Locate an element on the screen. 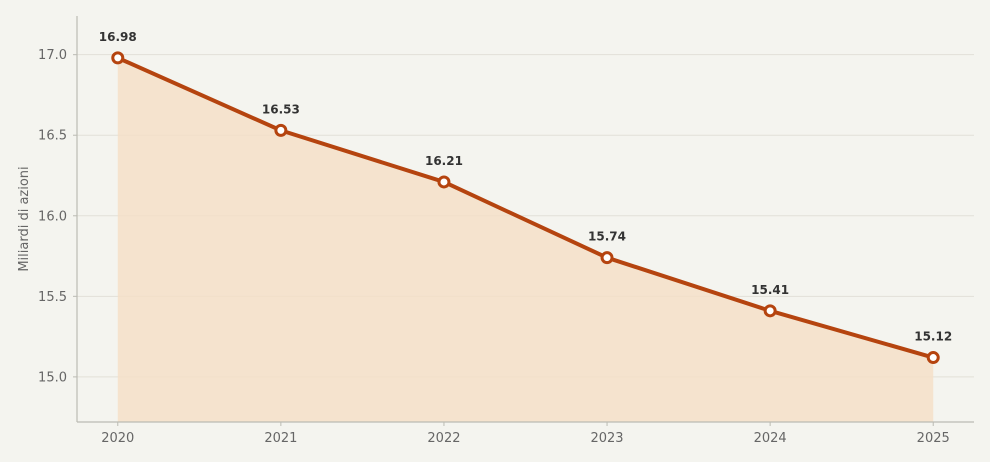 The image size is (990, 462). data-label-5: 15.12 is located at coordinates (933, 337).